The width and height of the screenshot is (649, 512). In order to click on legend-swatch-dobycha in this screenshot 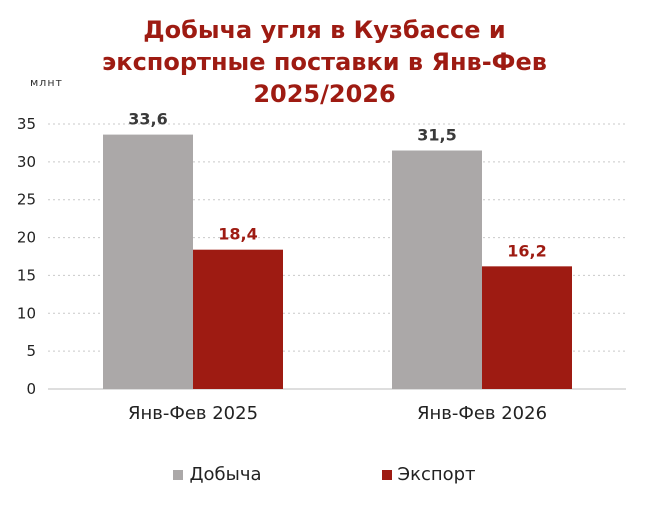, I will do `click(178, 474)`.